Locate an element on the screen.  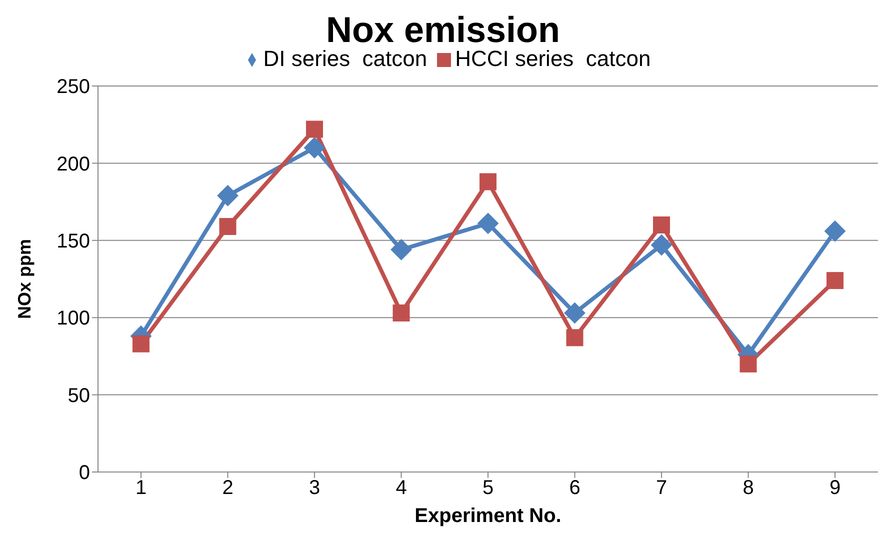
x-tick-label: 5 is located at coordinates (488, 488).